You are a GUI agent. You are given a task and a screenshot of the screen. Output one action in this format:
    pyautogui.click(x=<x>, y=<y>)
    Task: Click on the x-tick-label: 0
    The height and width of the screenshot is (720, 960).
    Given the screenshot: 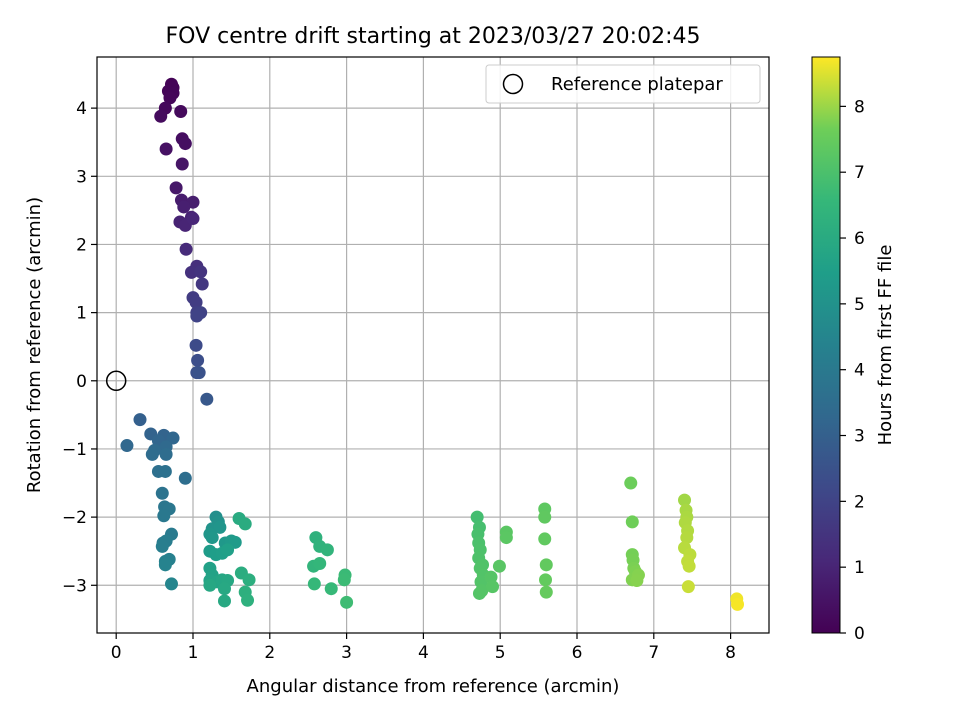 What is the action you would take?
    pyautogui.click(x=116, y=653)
    